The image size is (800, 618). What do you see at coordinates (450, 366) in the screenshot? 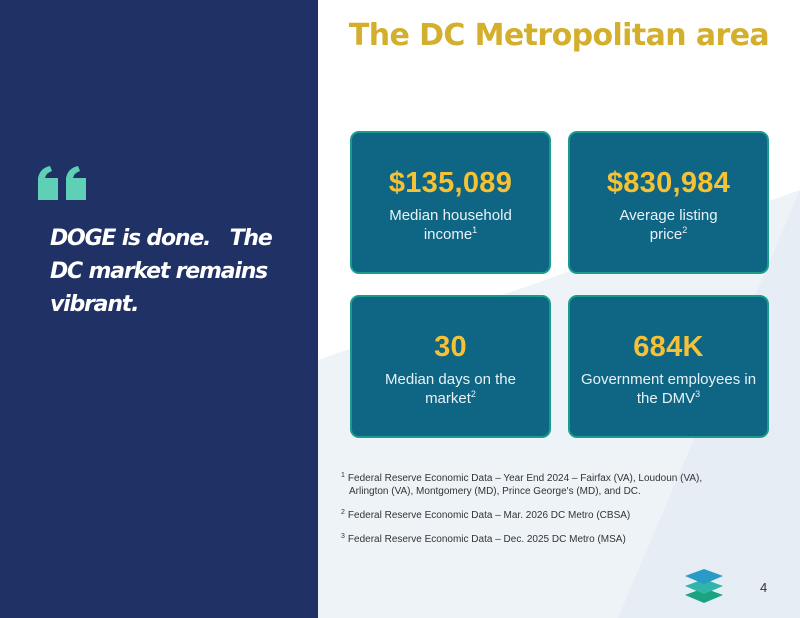
I see `stat-card-days-on-market: 30 Median days on the market2` at bounding box center [450, 366].